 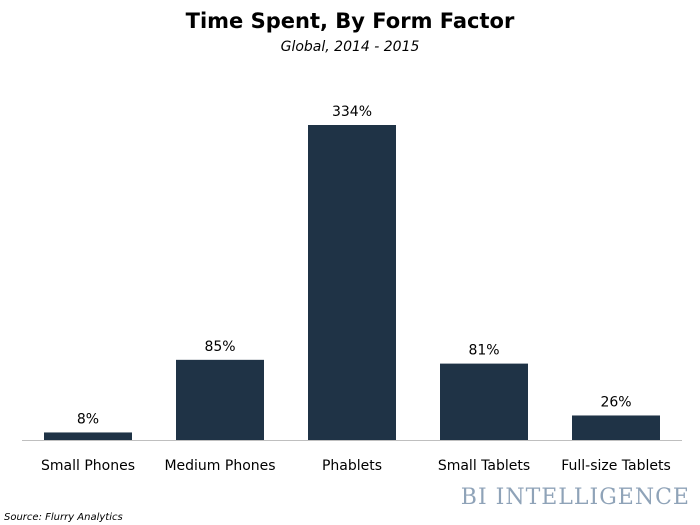 I want to click on logo: BI INTELLIGENCE, so click(x=575, y=497).